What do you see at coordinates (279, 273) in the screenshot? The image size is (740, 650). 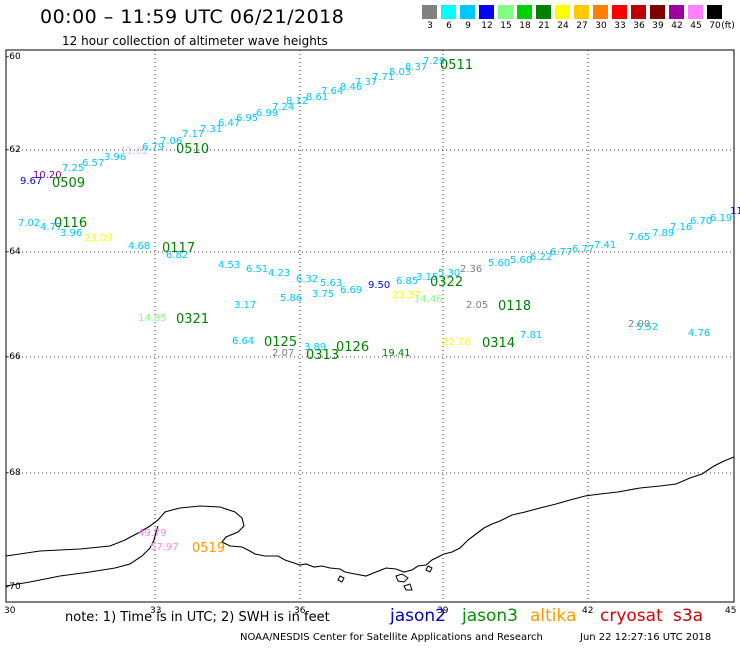 I see `wave-height-value: 4.23` at bounding box center [279, 273].